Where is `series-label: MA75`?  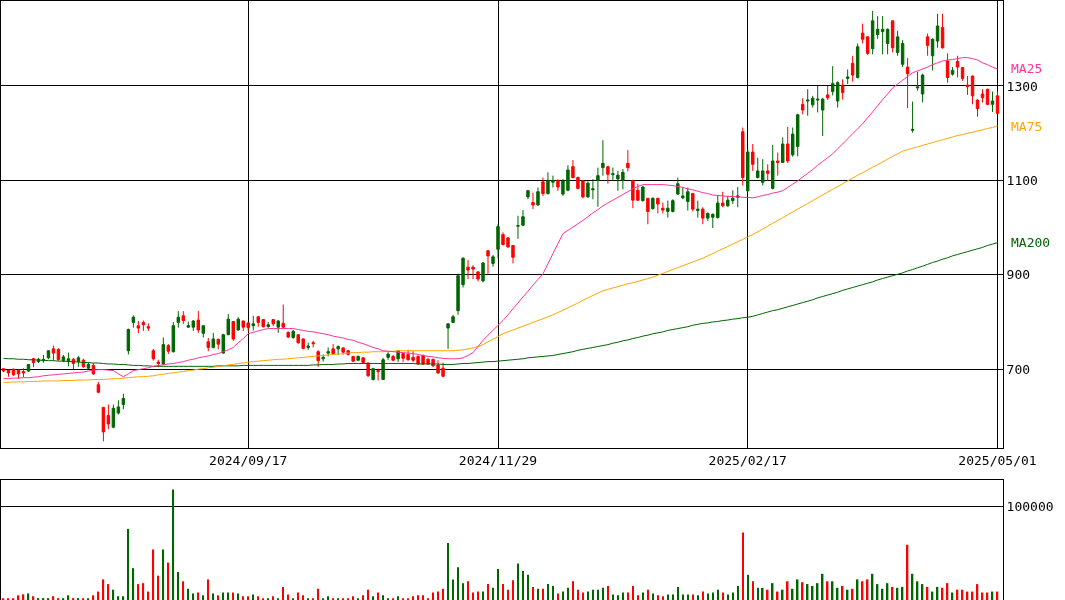
series-label: MA75 is located at coordinates (1027, 126).